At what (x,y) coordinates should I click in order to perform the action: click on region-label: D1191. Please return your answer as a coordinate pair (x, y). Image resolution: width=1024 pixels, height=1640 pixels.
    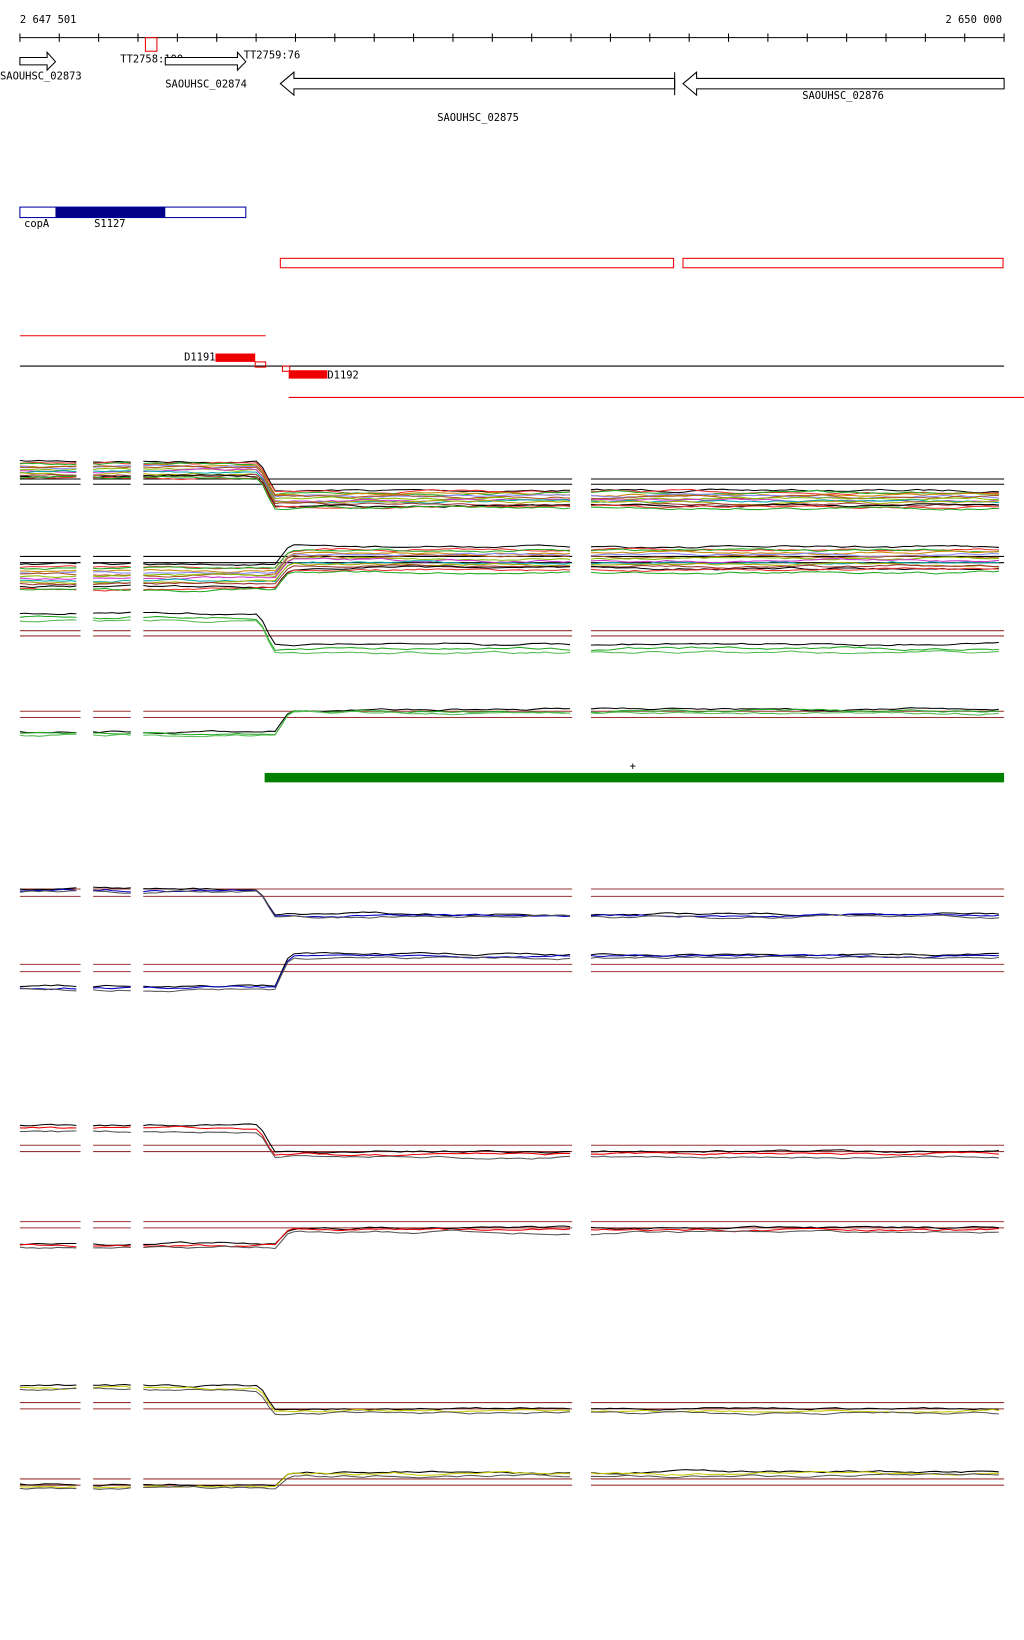
    Looking at the image, I should click on (199, 358).